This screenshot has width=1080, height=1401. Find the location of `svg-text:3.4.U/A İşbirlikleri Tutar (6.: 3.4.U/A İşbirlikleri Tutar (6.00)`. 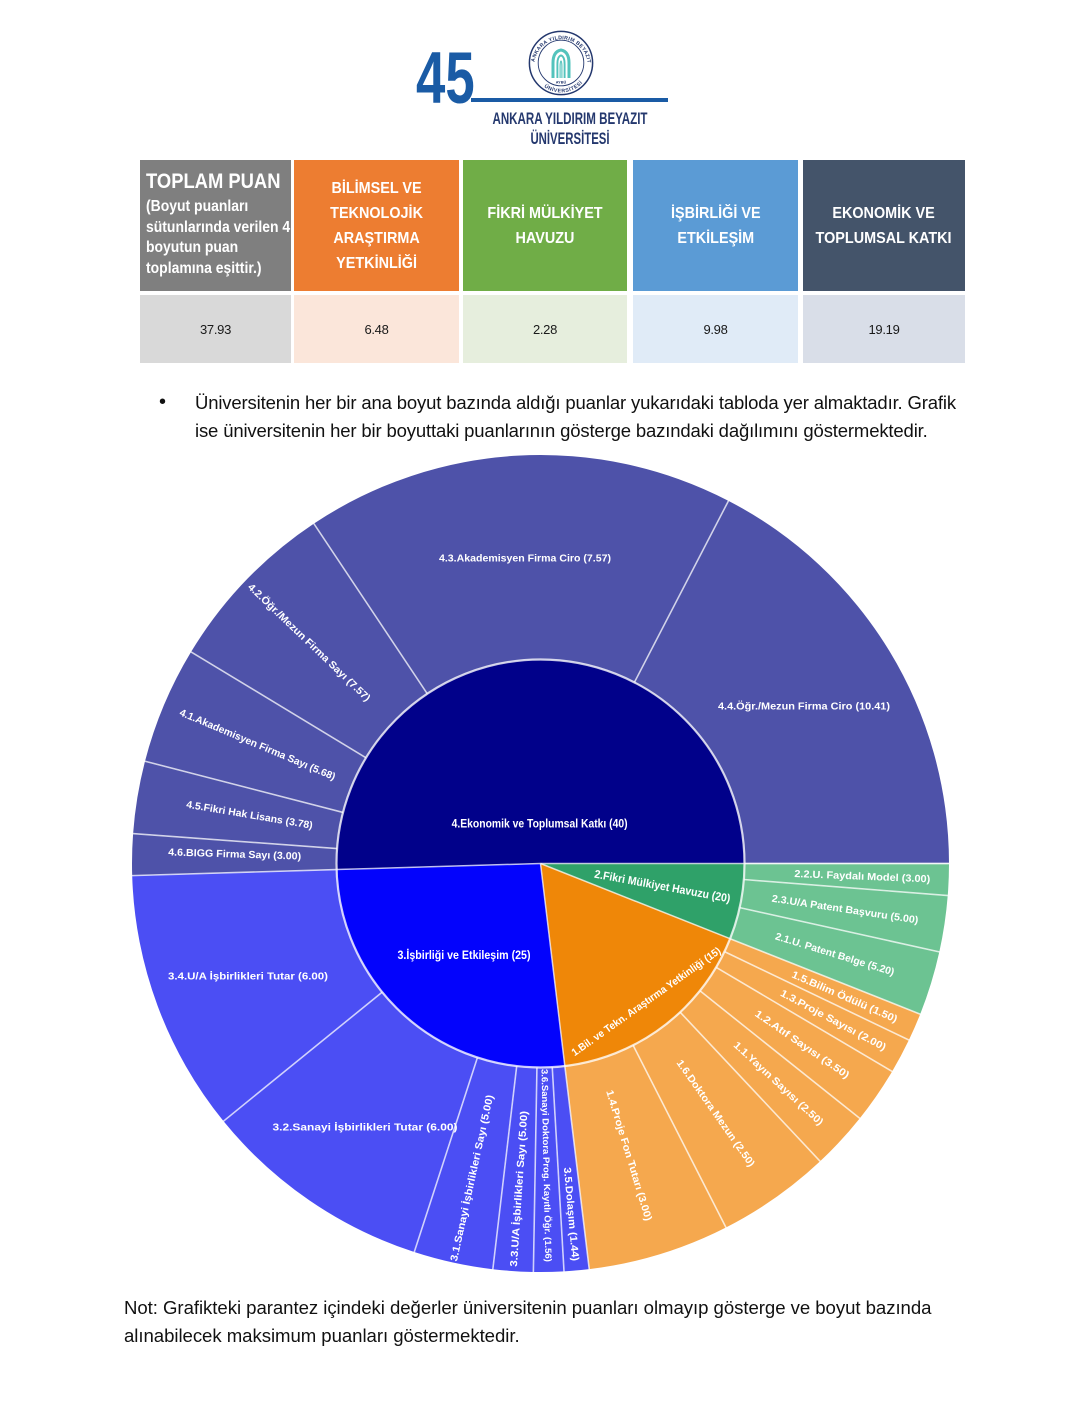

svg-text:3.4.U/A İşbirlikleri Tutar (6.: 3.4.U/A İşbirlikleri Tutar (6.00) is located at coordinates (248, 976).